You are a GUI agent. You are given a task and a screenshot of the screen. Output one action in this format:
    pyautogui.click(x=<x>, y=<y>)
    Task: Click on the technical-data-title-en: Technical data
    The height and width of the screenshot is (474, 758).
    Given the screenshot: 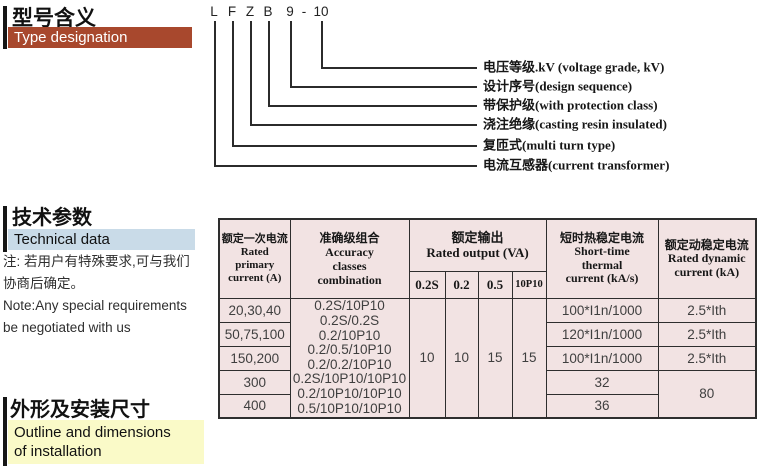 What is the action you would take?
    pyautogui.click(x=101, y=239)
    